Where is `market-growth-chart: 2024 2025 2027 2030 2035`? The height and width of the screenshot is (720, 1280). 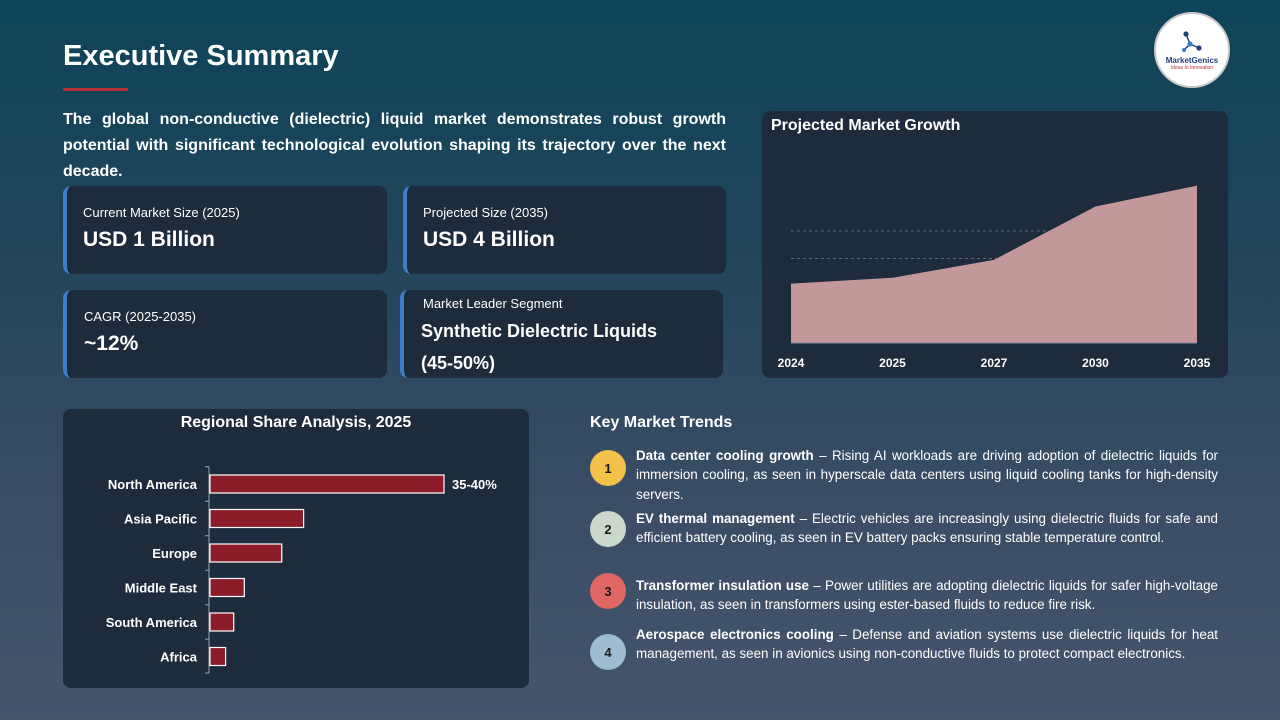
market-growth-chart: 2024 2025 2027 2030 2035 is located at coordinates (994, 277).